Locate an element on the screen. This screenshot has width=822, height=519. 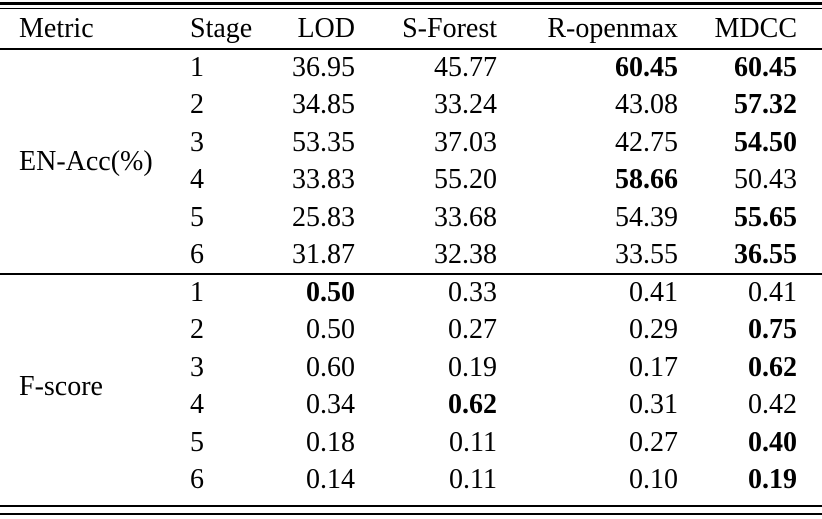
value-cell: 42.75 is located at coordinates (646, 142).